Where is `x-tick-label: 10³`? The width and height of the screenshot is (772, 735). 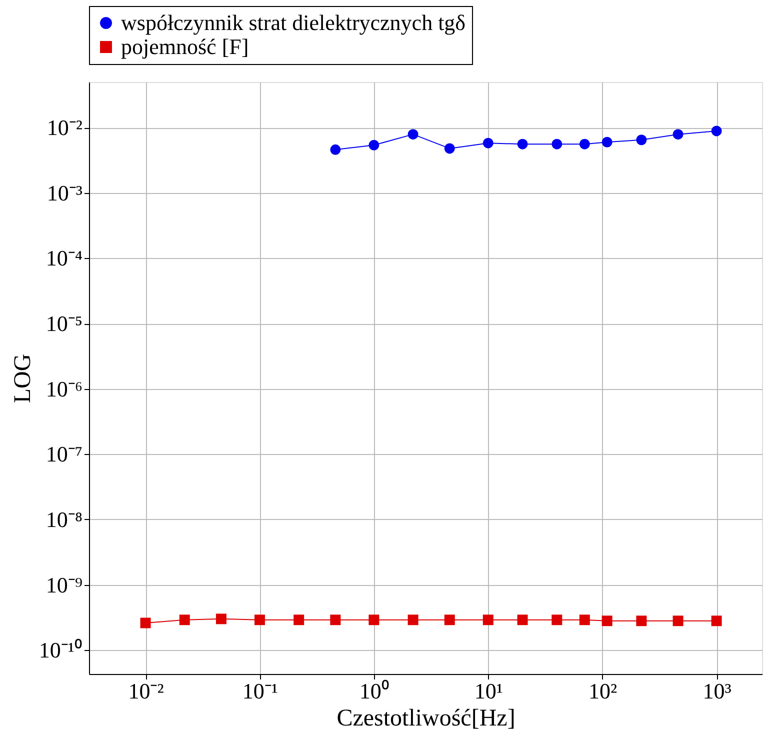
x-tick-label: 10³ is located at coordinates (717, 691).